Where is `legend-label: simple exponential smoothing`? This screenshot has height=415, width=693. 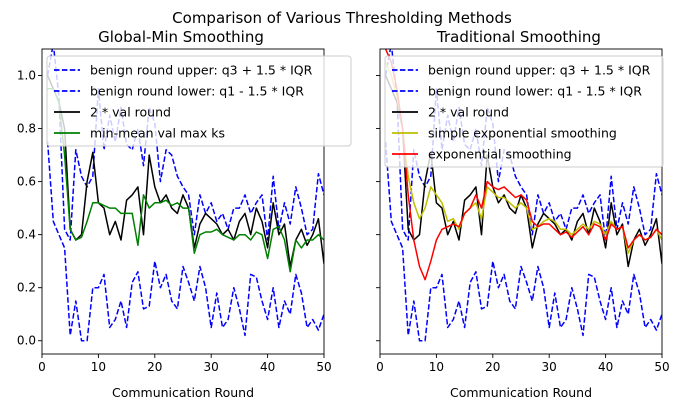 legend-label: simple exponential smoothing is located at coordinates (522, 133).